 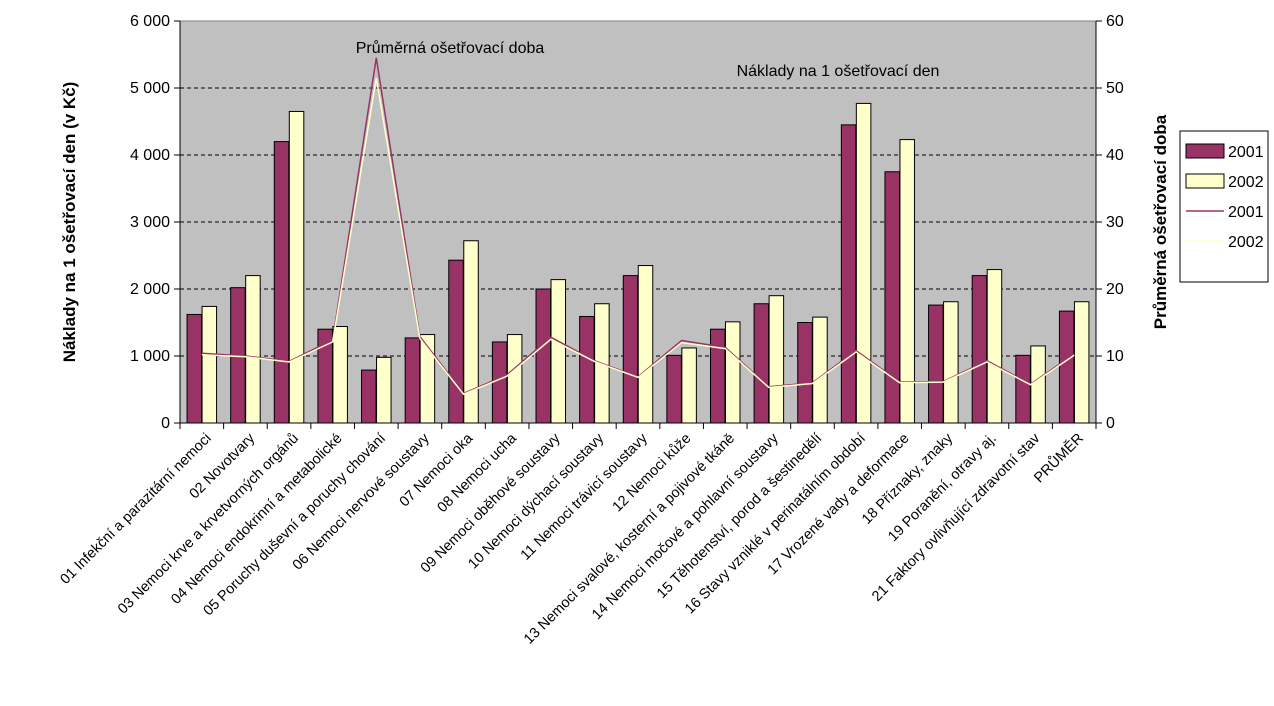 What do you see at coordinates (150, 155) in the screenshot?
I see `y-tick-label: 4 000` at bounding box center [150, 155].